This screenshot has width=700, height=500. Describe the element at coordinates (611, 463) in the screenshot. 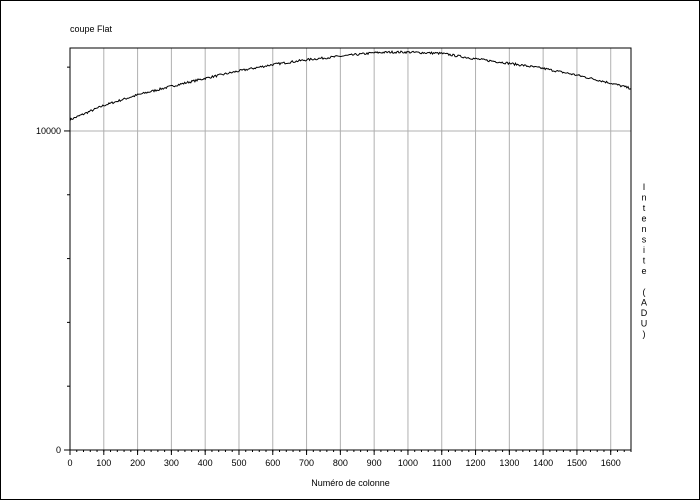

I see `x-tick-label: 1600` at that location.